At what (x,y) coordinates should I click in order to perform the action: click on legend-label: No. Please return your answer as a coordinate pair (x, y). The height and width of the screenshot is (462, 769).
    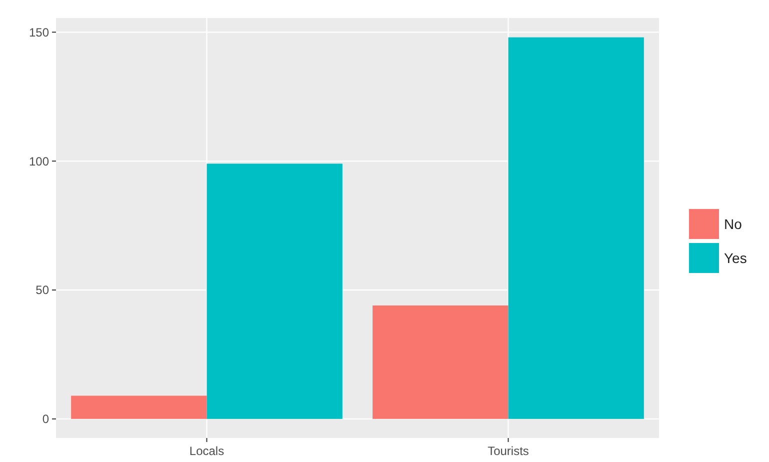
    Looking at the image, I should click on (733, 224).